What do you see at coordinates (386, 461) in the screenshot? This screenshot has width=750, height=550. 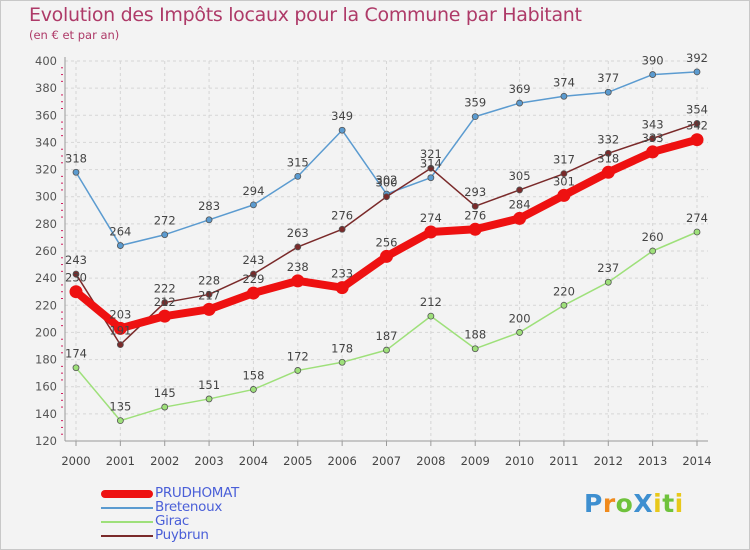 I see `x-tick-label: 2007` at bounding box center [386, 461].